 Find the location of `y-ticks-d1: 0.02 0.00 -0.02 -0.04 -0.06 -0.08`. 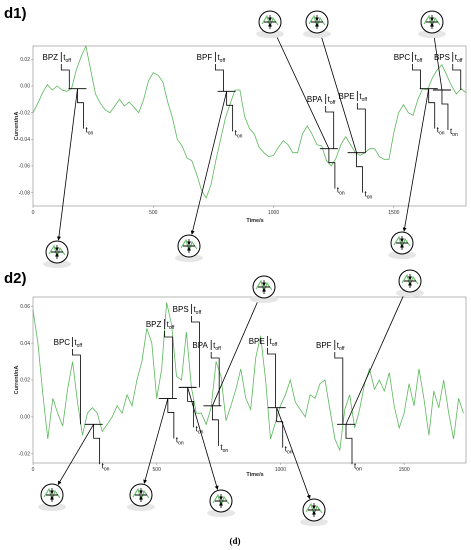

y-ticks-d1: 0.02 0.00 -0.02 -0.04 -0.06 -0.08 is located at coordinates (26, 126).